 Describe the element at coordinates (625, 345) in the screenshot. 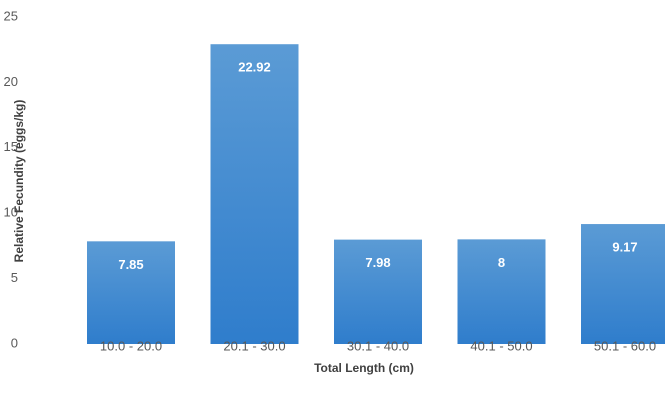

I see `x-tick-label: 50.1 - 60.0` at that location.